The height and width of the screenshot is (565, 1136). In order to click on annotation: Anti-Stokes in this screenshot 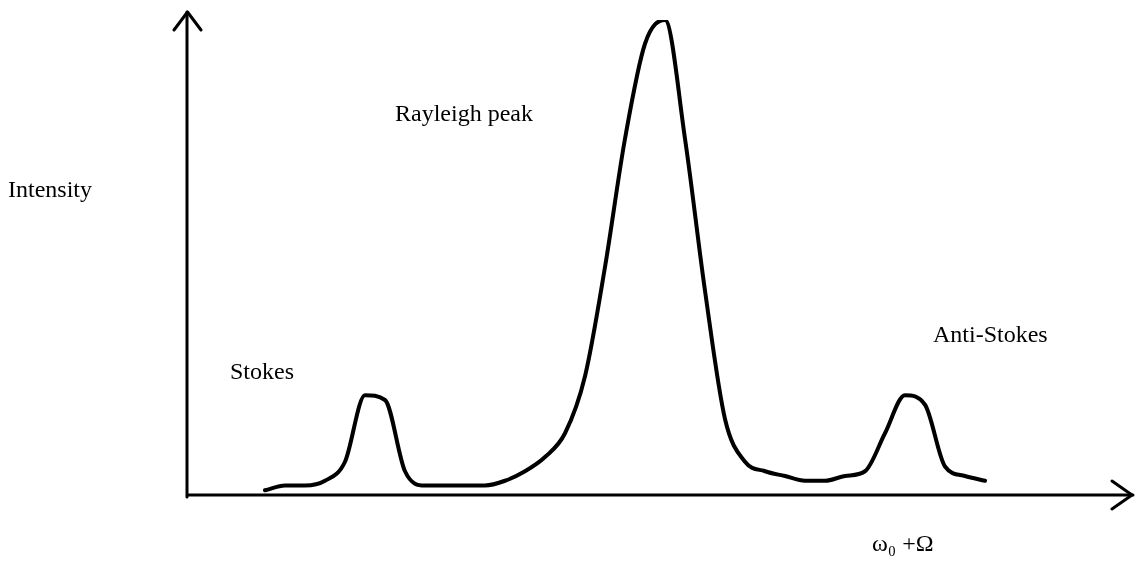, I will do `click(990, 334)`.